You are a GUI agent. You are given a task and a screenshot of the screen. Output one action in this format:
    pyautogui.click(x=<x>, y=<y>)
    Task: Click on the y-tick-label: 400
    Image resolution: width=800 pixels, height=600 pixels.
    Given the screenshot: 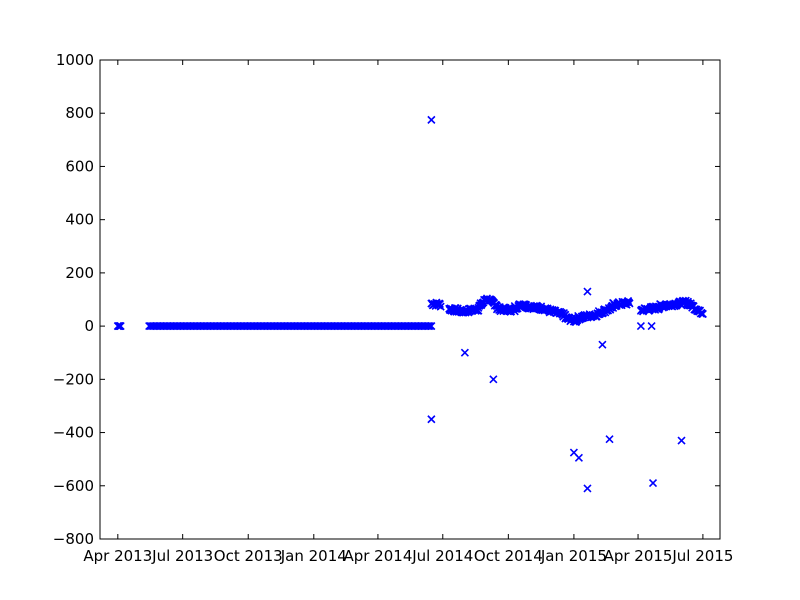 What is the action you would take?
    pyautogui.click(x=79, y=220)
    